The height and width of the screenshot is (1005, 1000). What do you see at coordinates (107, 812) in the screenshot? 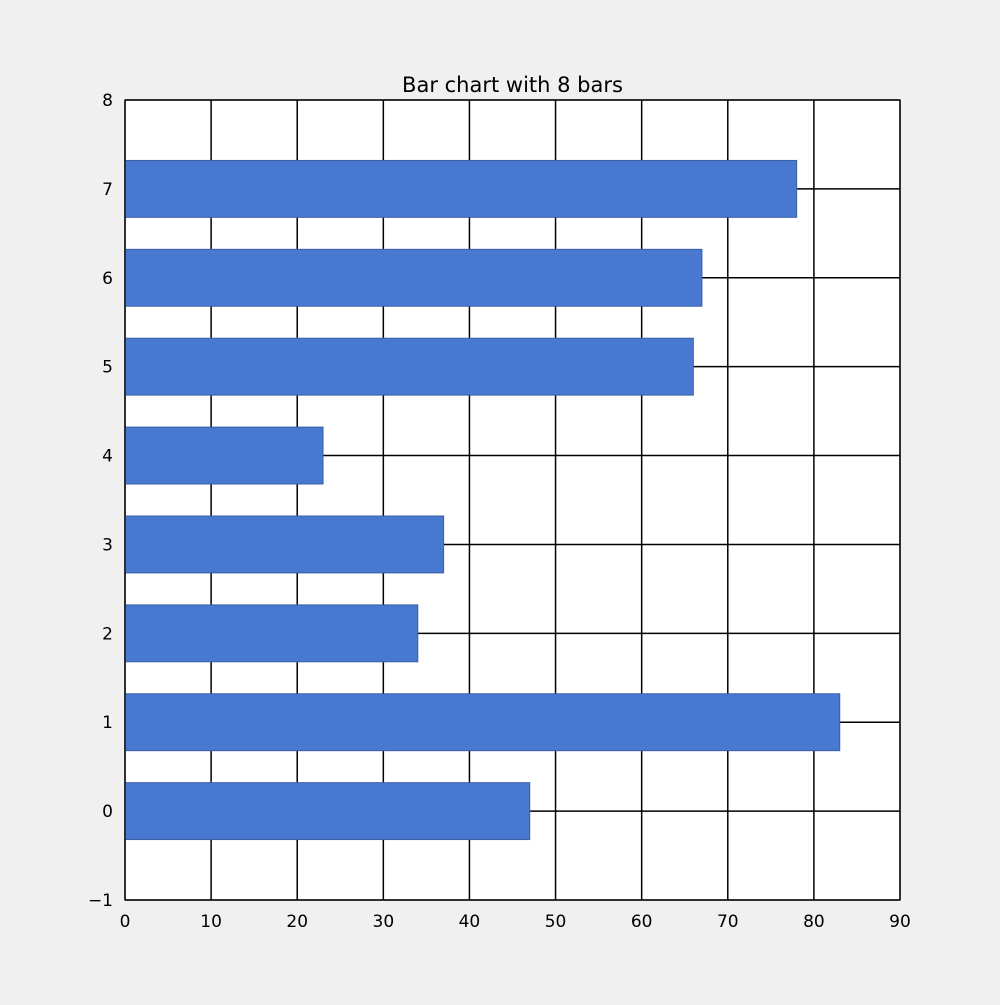
I see `y-tick-label: 0` at bounding box center [107, 812].